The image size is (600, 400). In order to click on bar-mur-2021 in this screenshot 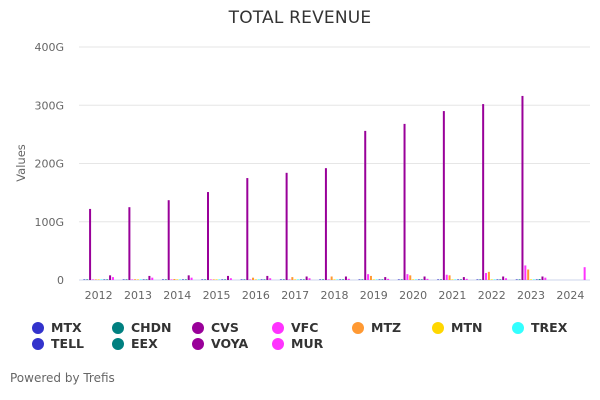, I will do `click(466, 279)`.